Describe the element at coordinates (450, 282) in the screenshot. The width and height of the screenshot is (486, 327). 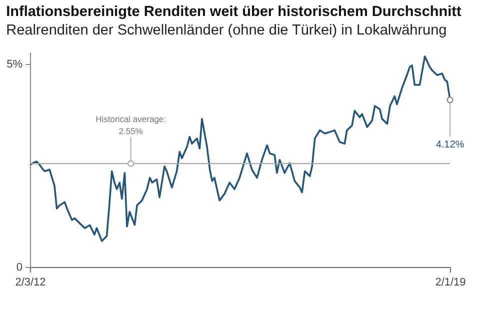
I see `x-tick-label: 2/1/19` at that location.